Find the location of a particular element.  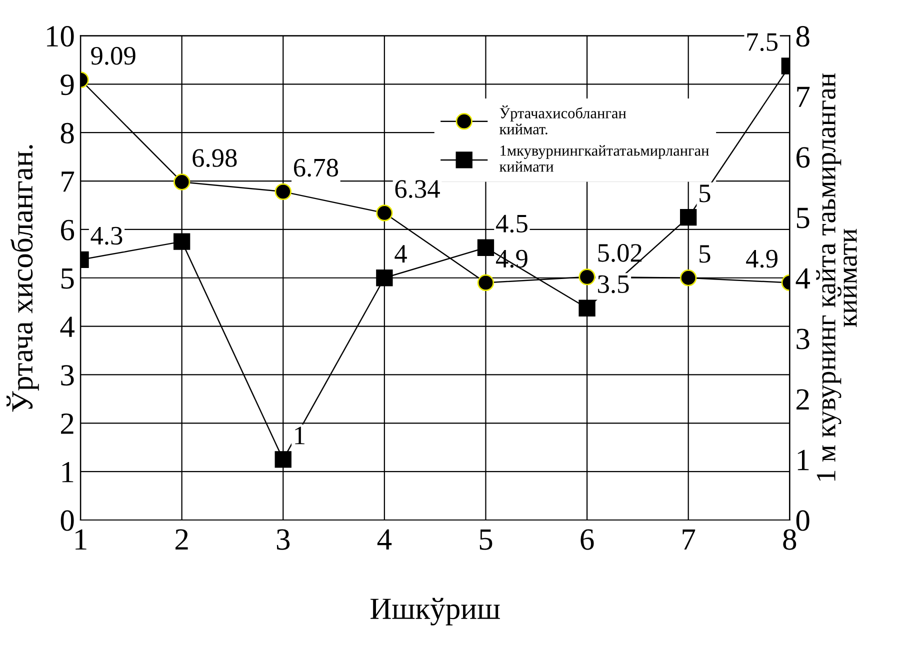

data-label: 6.78 is located at coordinates (316, 167).